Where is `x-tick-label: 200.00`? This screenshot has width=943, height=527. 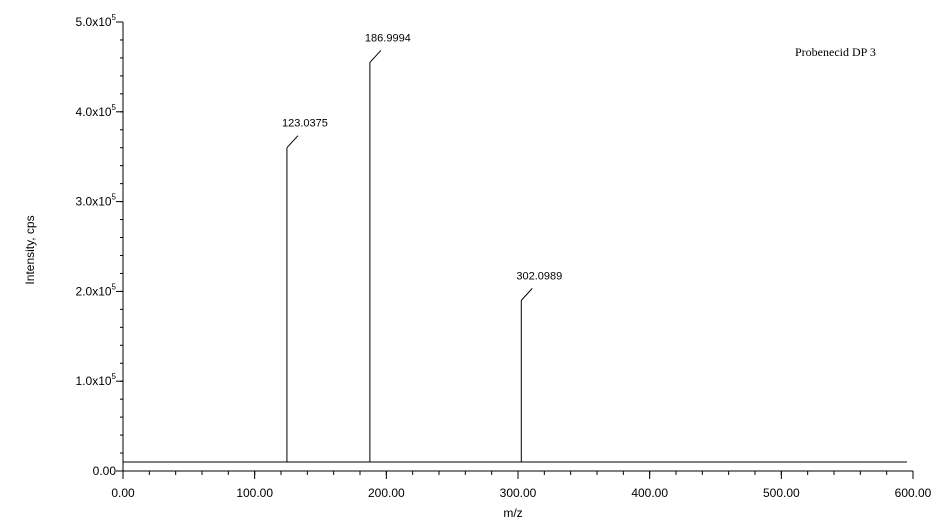
x-tick-label: 200.00 is located at coordinates (386, 493).